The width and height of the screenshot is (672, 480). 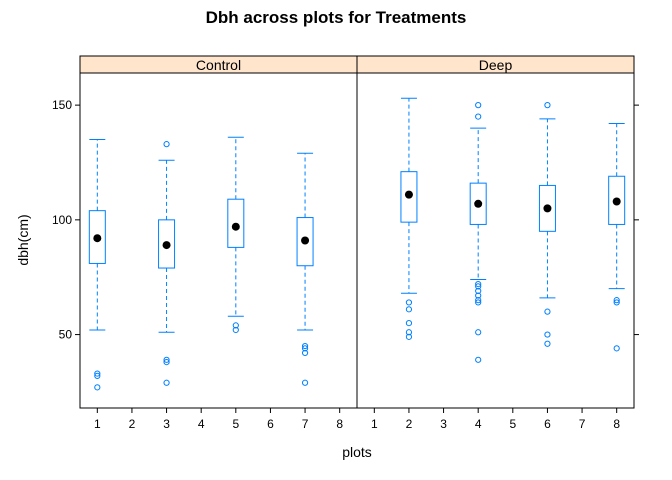 I want to click on y-tick-label: 100, so click(x=62, y=220).